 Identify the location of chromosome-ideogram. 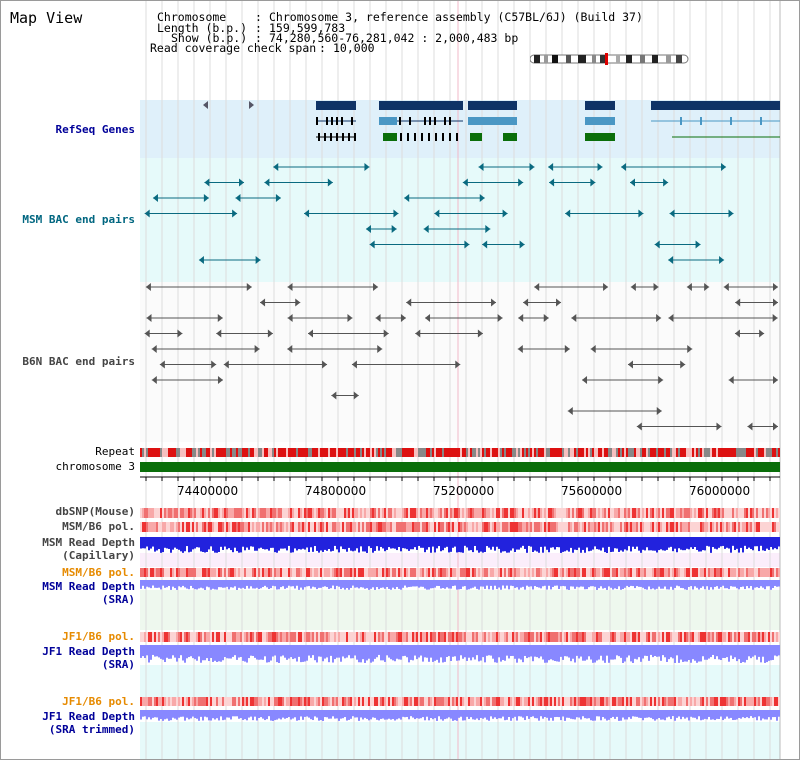
(610, 59).